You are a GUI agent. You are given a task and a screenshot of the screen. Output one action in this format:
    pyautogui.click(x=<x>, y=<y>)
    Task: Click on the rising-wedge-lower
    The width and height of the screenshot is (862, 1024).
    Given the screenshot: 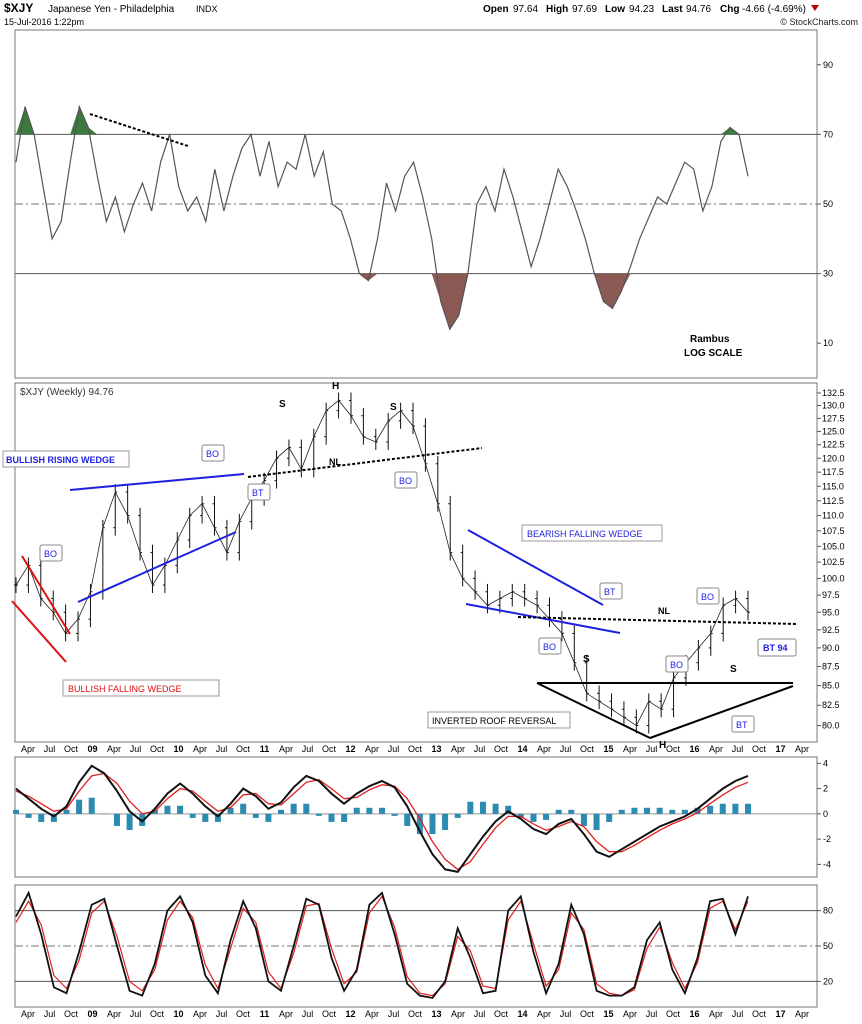 What is the action you would take?
    pyautogui.click(x=157, y=567)
    